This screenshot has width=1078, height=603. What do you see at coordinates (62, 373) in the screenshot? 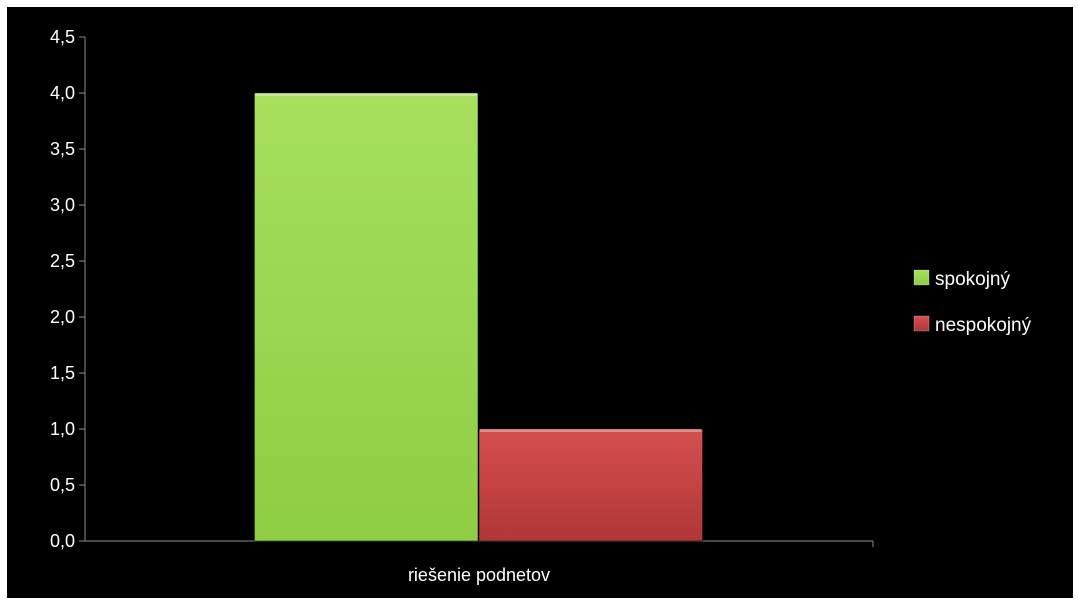
I see `y-tick-label: 1,5` at bounding box center [62, 373].